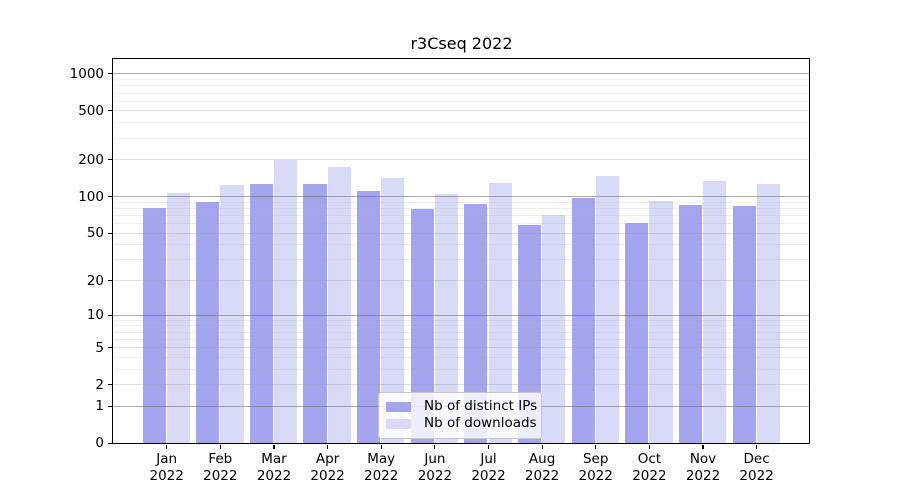 Image resolution: width=900 pixels, height=500 pixels. I want to click on y-tick-label: 2, so click(99, 384).